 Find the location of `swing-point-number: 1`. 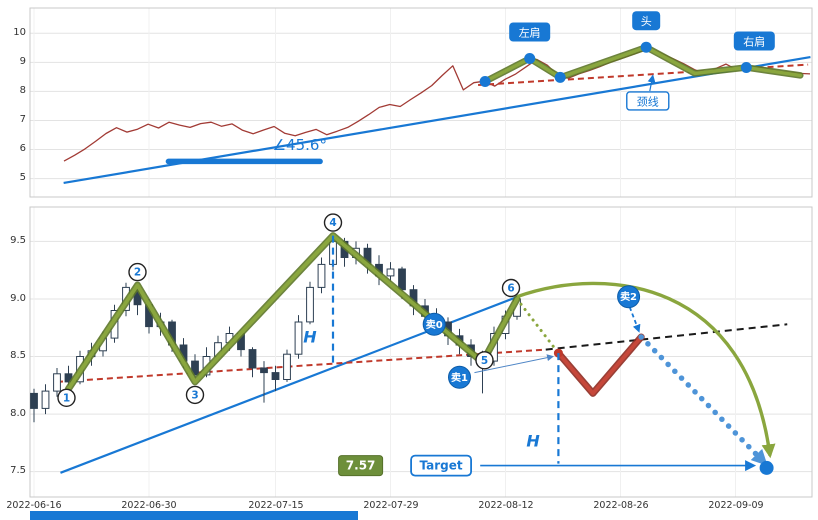

swing-point-number: 1 is located at coordinates (66, 398).